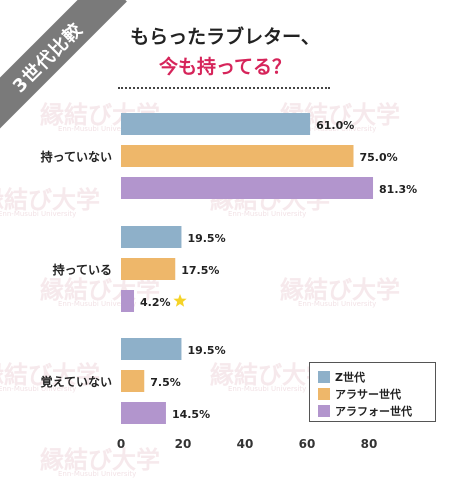  What do you see at coordinates (324, 393) in the screenshot?
I see `legend-swatch-arasa` at bounding box center [324, 393].